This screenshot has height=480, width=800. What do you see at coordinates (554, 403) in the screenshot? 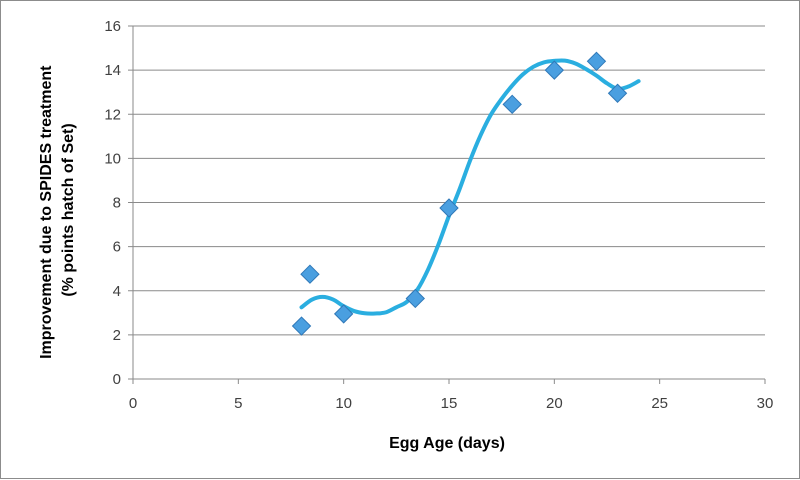
I see `x-tick-label: 20` at bounding box center [554, 403].